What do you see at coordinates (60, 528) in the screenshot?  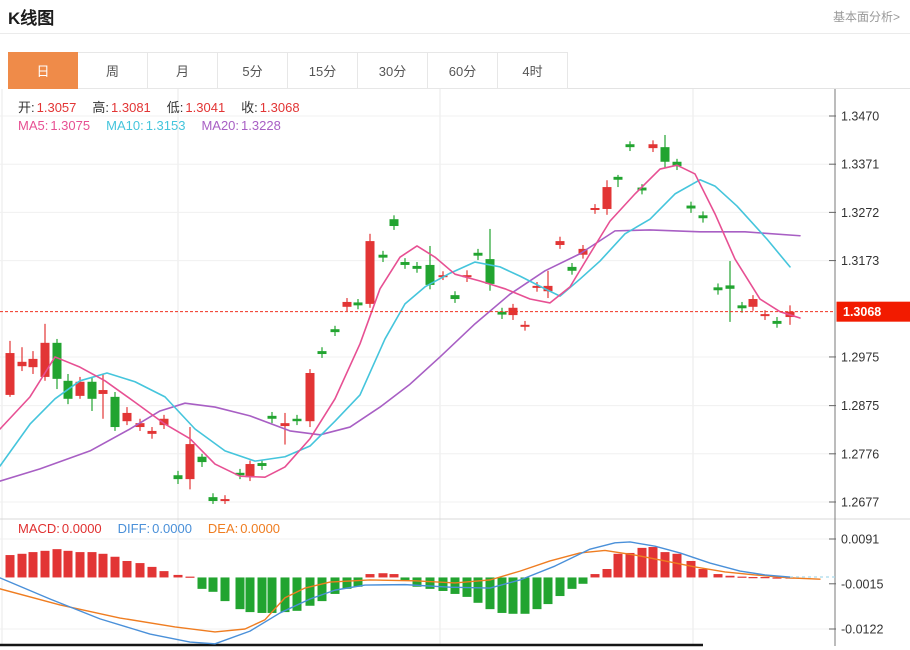 I see `legend-item: MACD: 0.0000` at bounding box center [60, 528].